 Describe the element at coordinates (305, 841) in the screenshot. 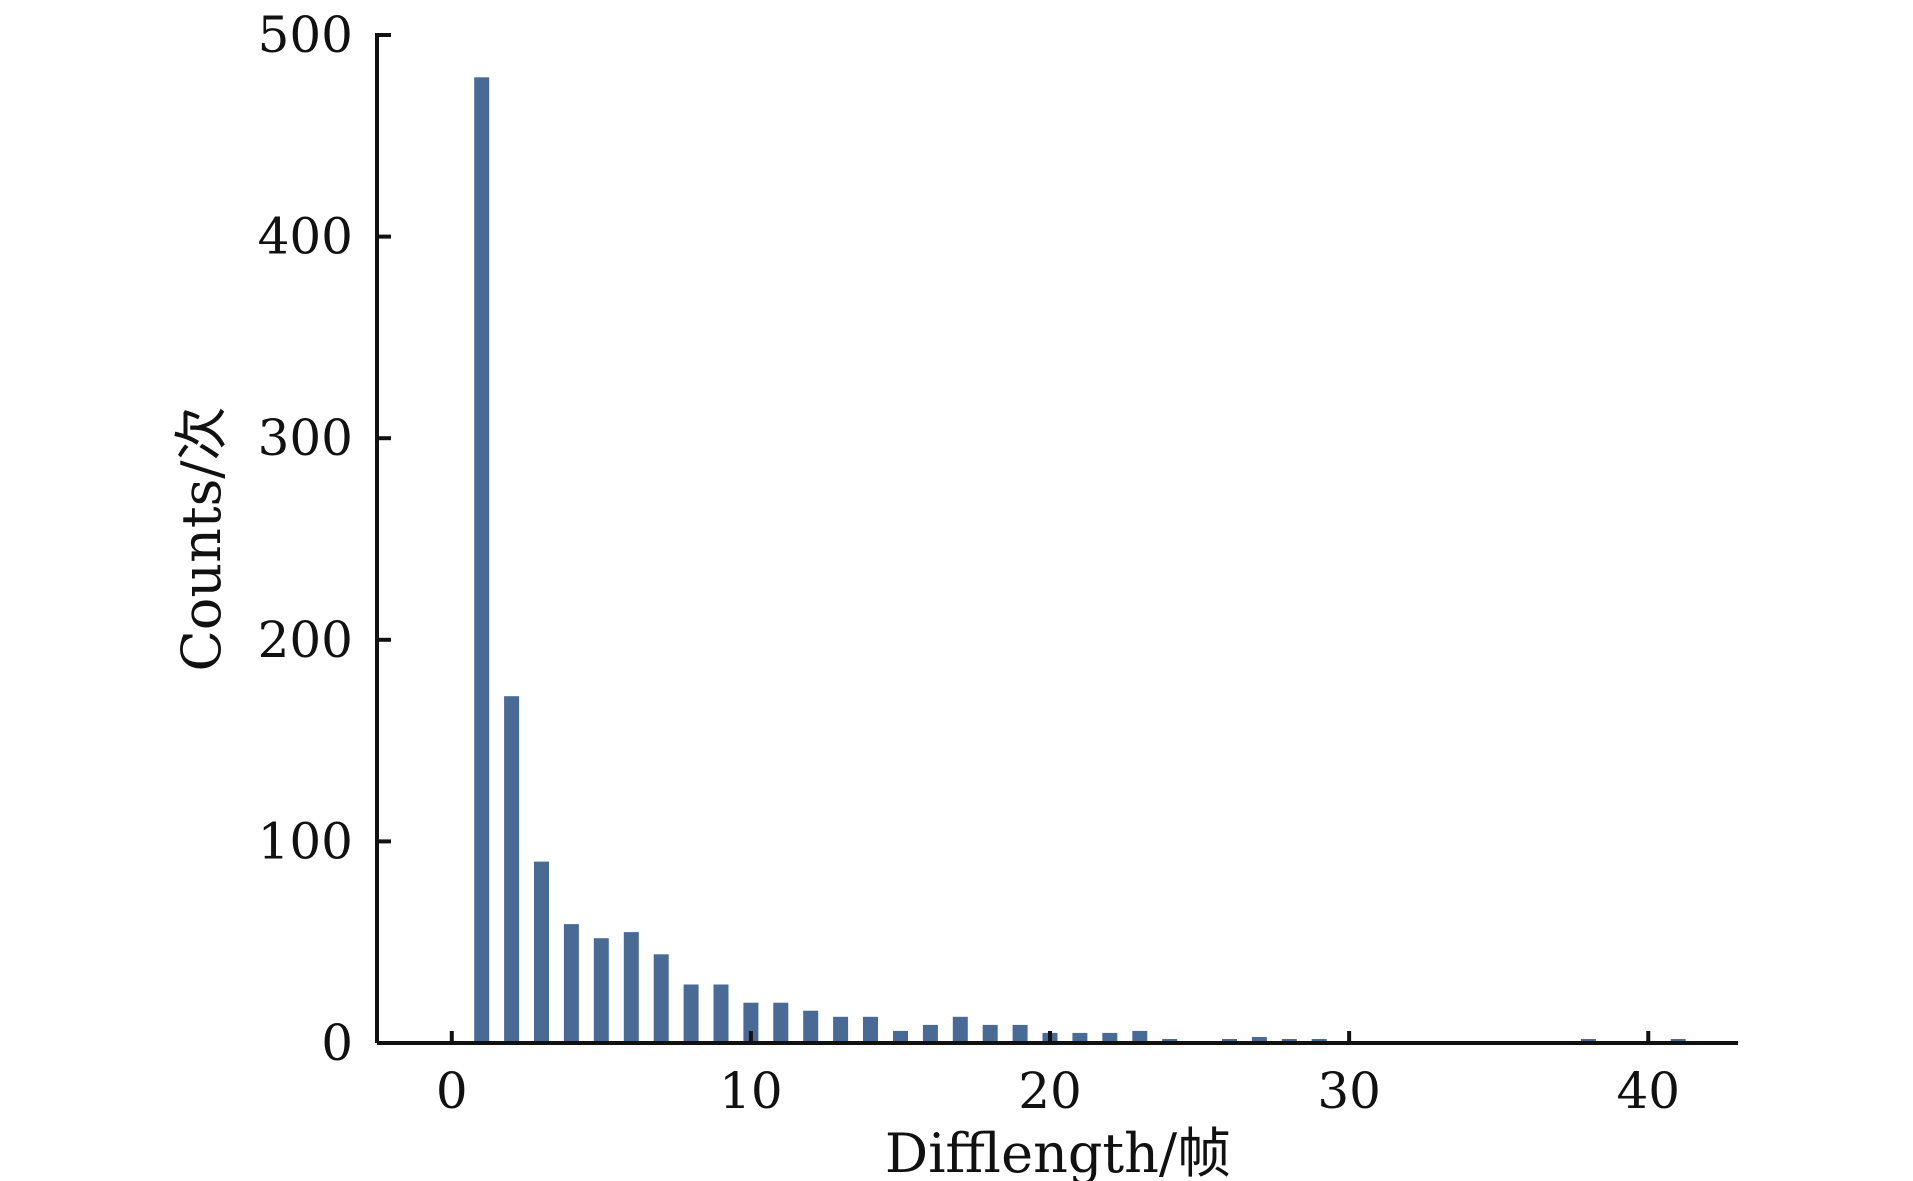

I see `y-tick-label-100: 100` at that location.